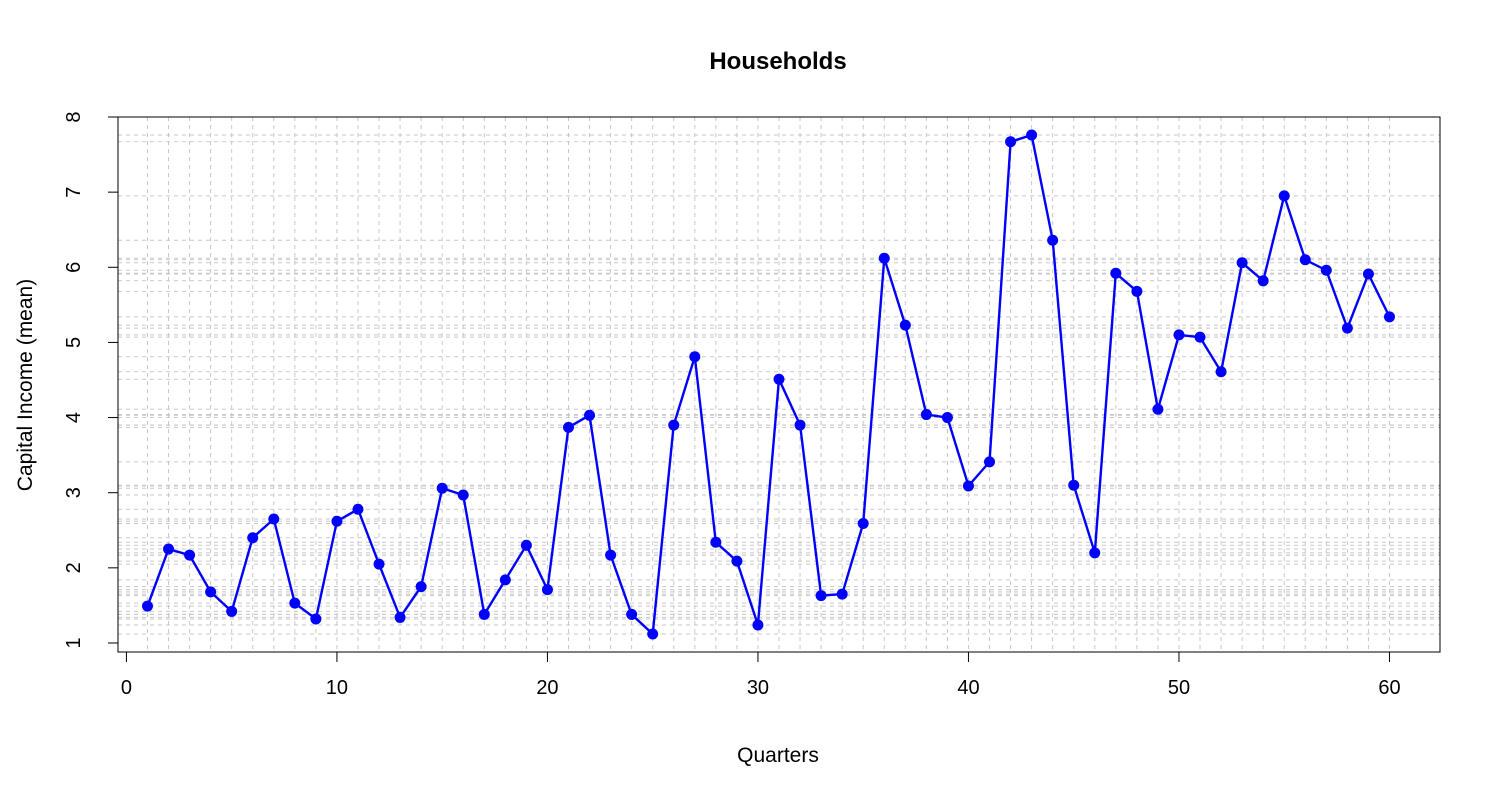  What do you see at coordinates (778, 755) in the screenshot?
I see `x-axis-label: Quarters` at bounding box center [778, 755].